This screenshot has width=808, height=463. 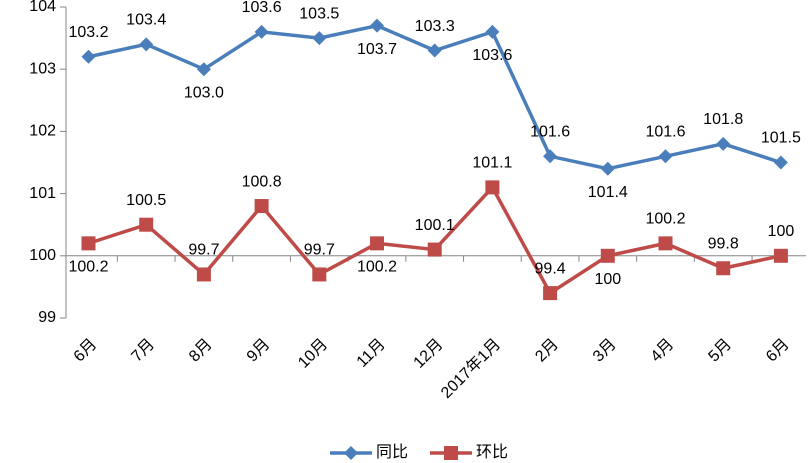 What do you see at coordinates (146, 200) in the screenshot?
I see `data-label: 100.5` at bounding box center [146, 200].